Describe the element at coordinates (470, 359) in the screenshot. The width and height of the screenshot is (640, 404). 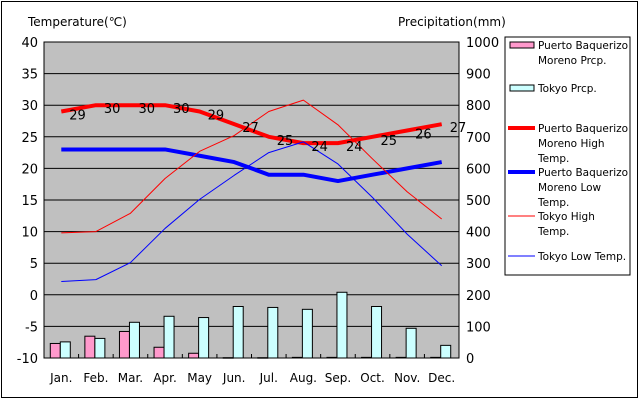
I see `y-tick-right: 0` at that location.